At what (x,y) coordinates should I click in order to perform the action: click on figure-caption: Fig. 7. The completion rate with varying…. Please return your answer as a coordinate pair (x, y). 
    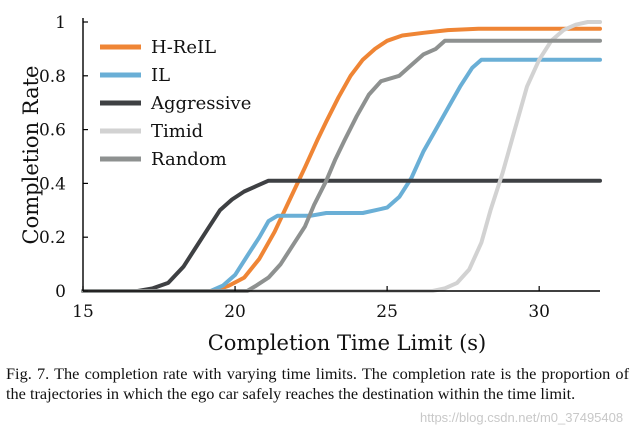
    Looking at the image, I should click on (317, 383).